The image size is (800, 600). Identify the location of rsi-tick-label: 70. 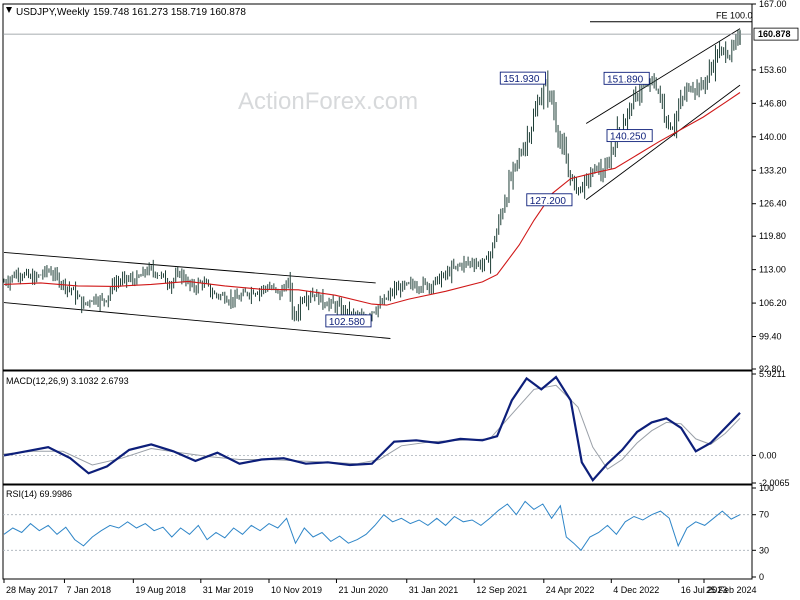
(764, 515).